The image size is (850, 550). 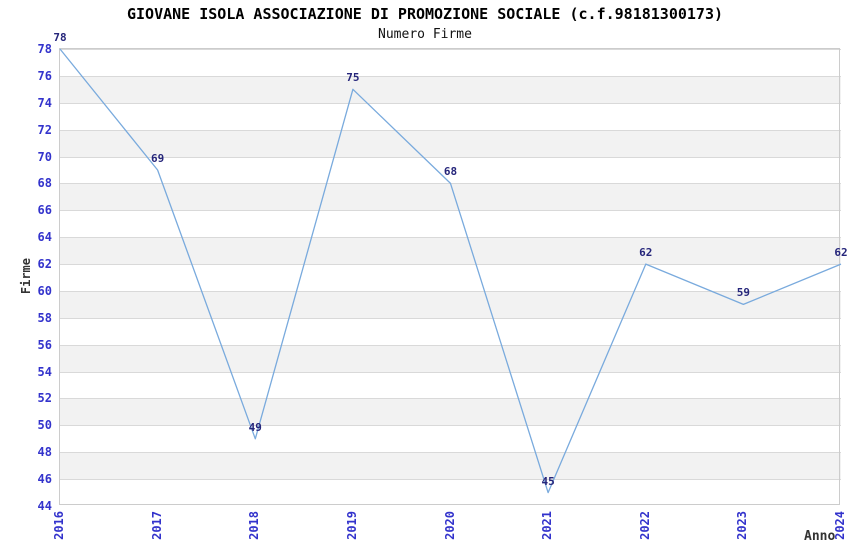 I want to click on y-tick-label: 62, so click(x=44, y=264).